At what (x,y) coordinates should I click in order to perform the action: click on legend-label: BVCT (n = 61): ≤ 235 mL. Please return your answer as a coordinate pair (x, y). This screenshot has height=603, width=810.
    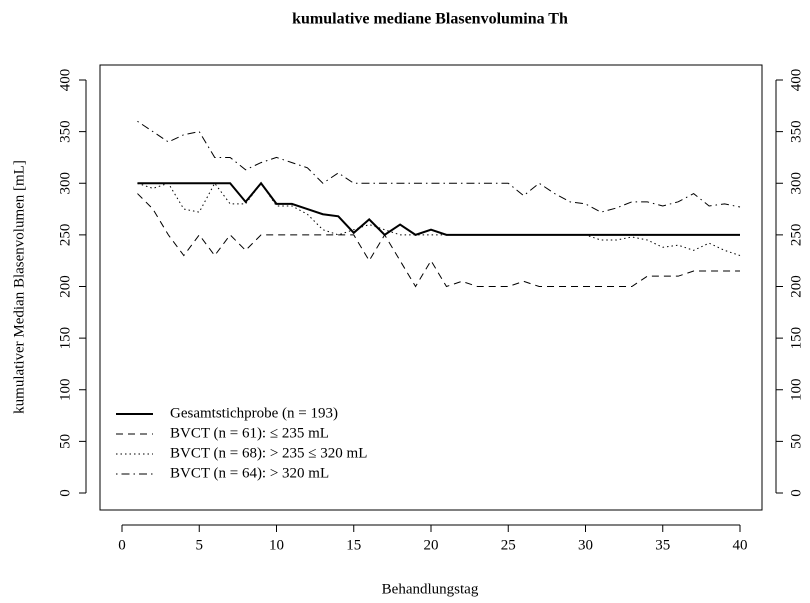
    Looking at the image, I should click on (249, 433).